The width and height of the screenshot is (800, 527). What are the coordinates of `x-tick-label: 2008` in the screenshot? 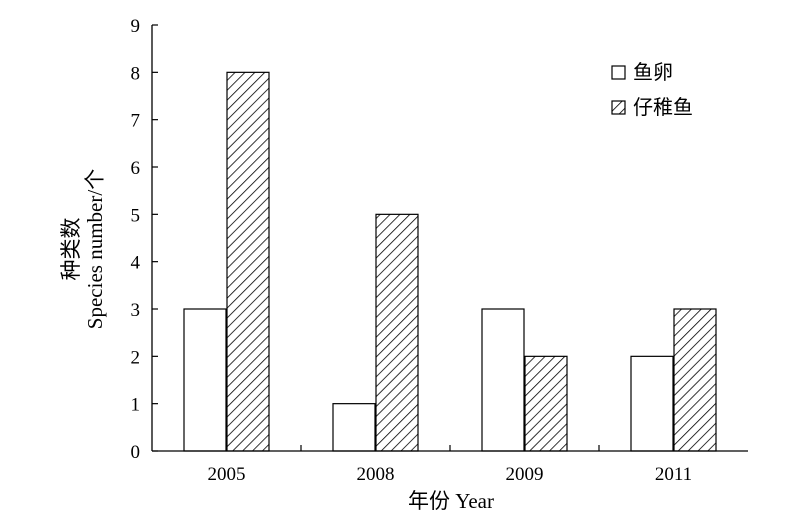 It's located at (376, 474).